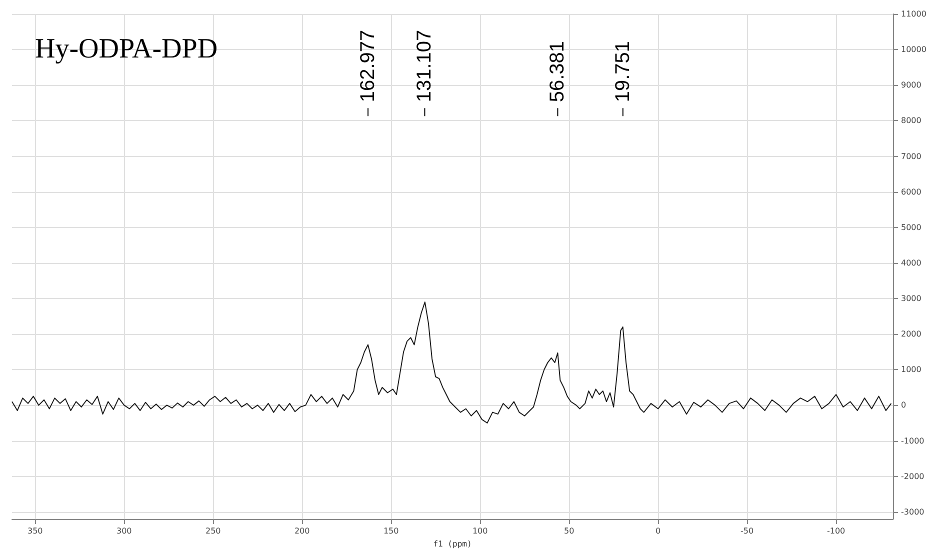  What do you see at coordinates (425, 66) in the screenshot?
I see `annotation: 131.107` at bounding box center [425, 66].